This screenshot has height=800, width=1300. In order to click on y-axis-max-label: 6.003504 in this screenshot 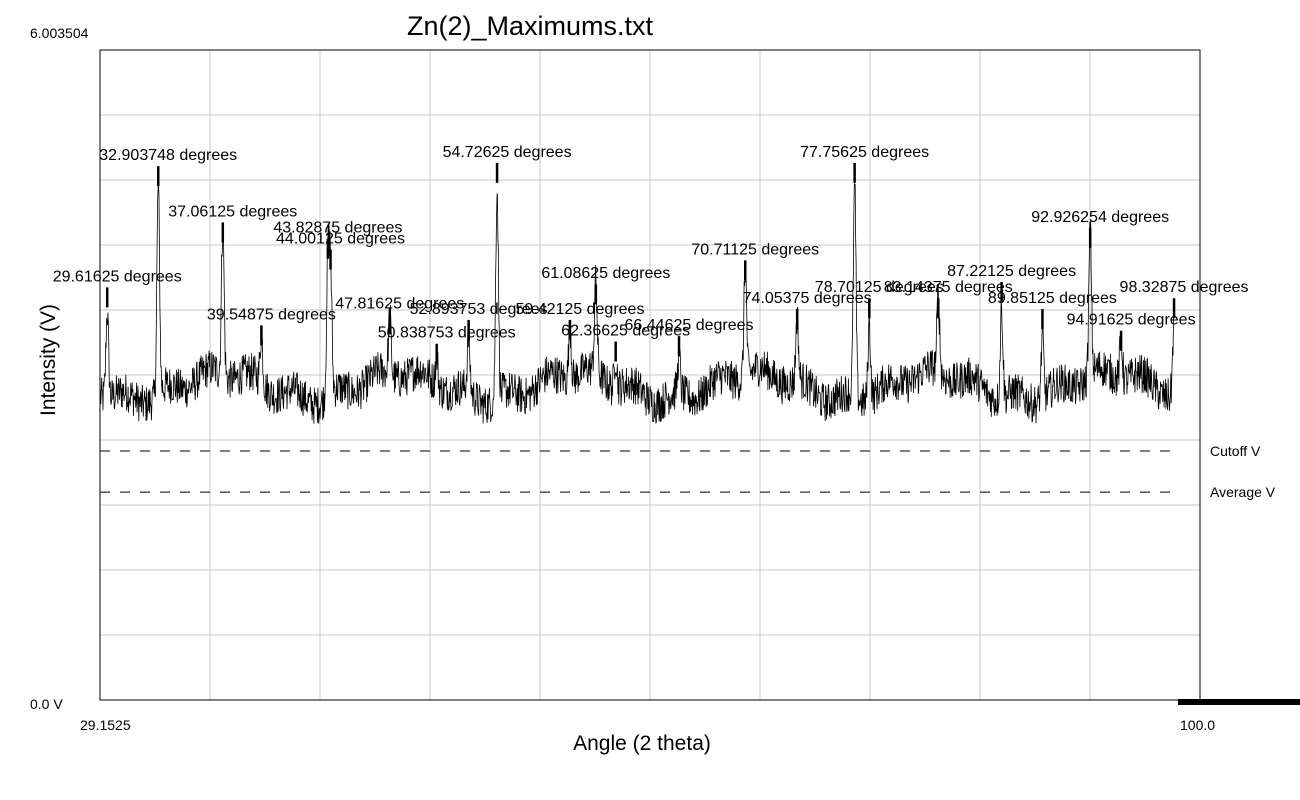, I will do `click(59, 33)`.